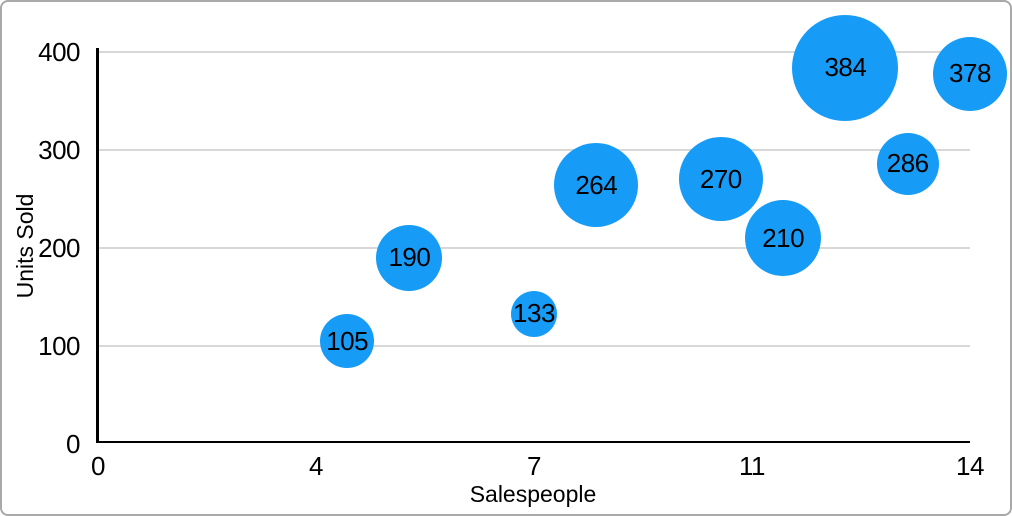 This screenshot has height=516, width=1012. I want to click on bubble-label: 286, so click(907, 163).